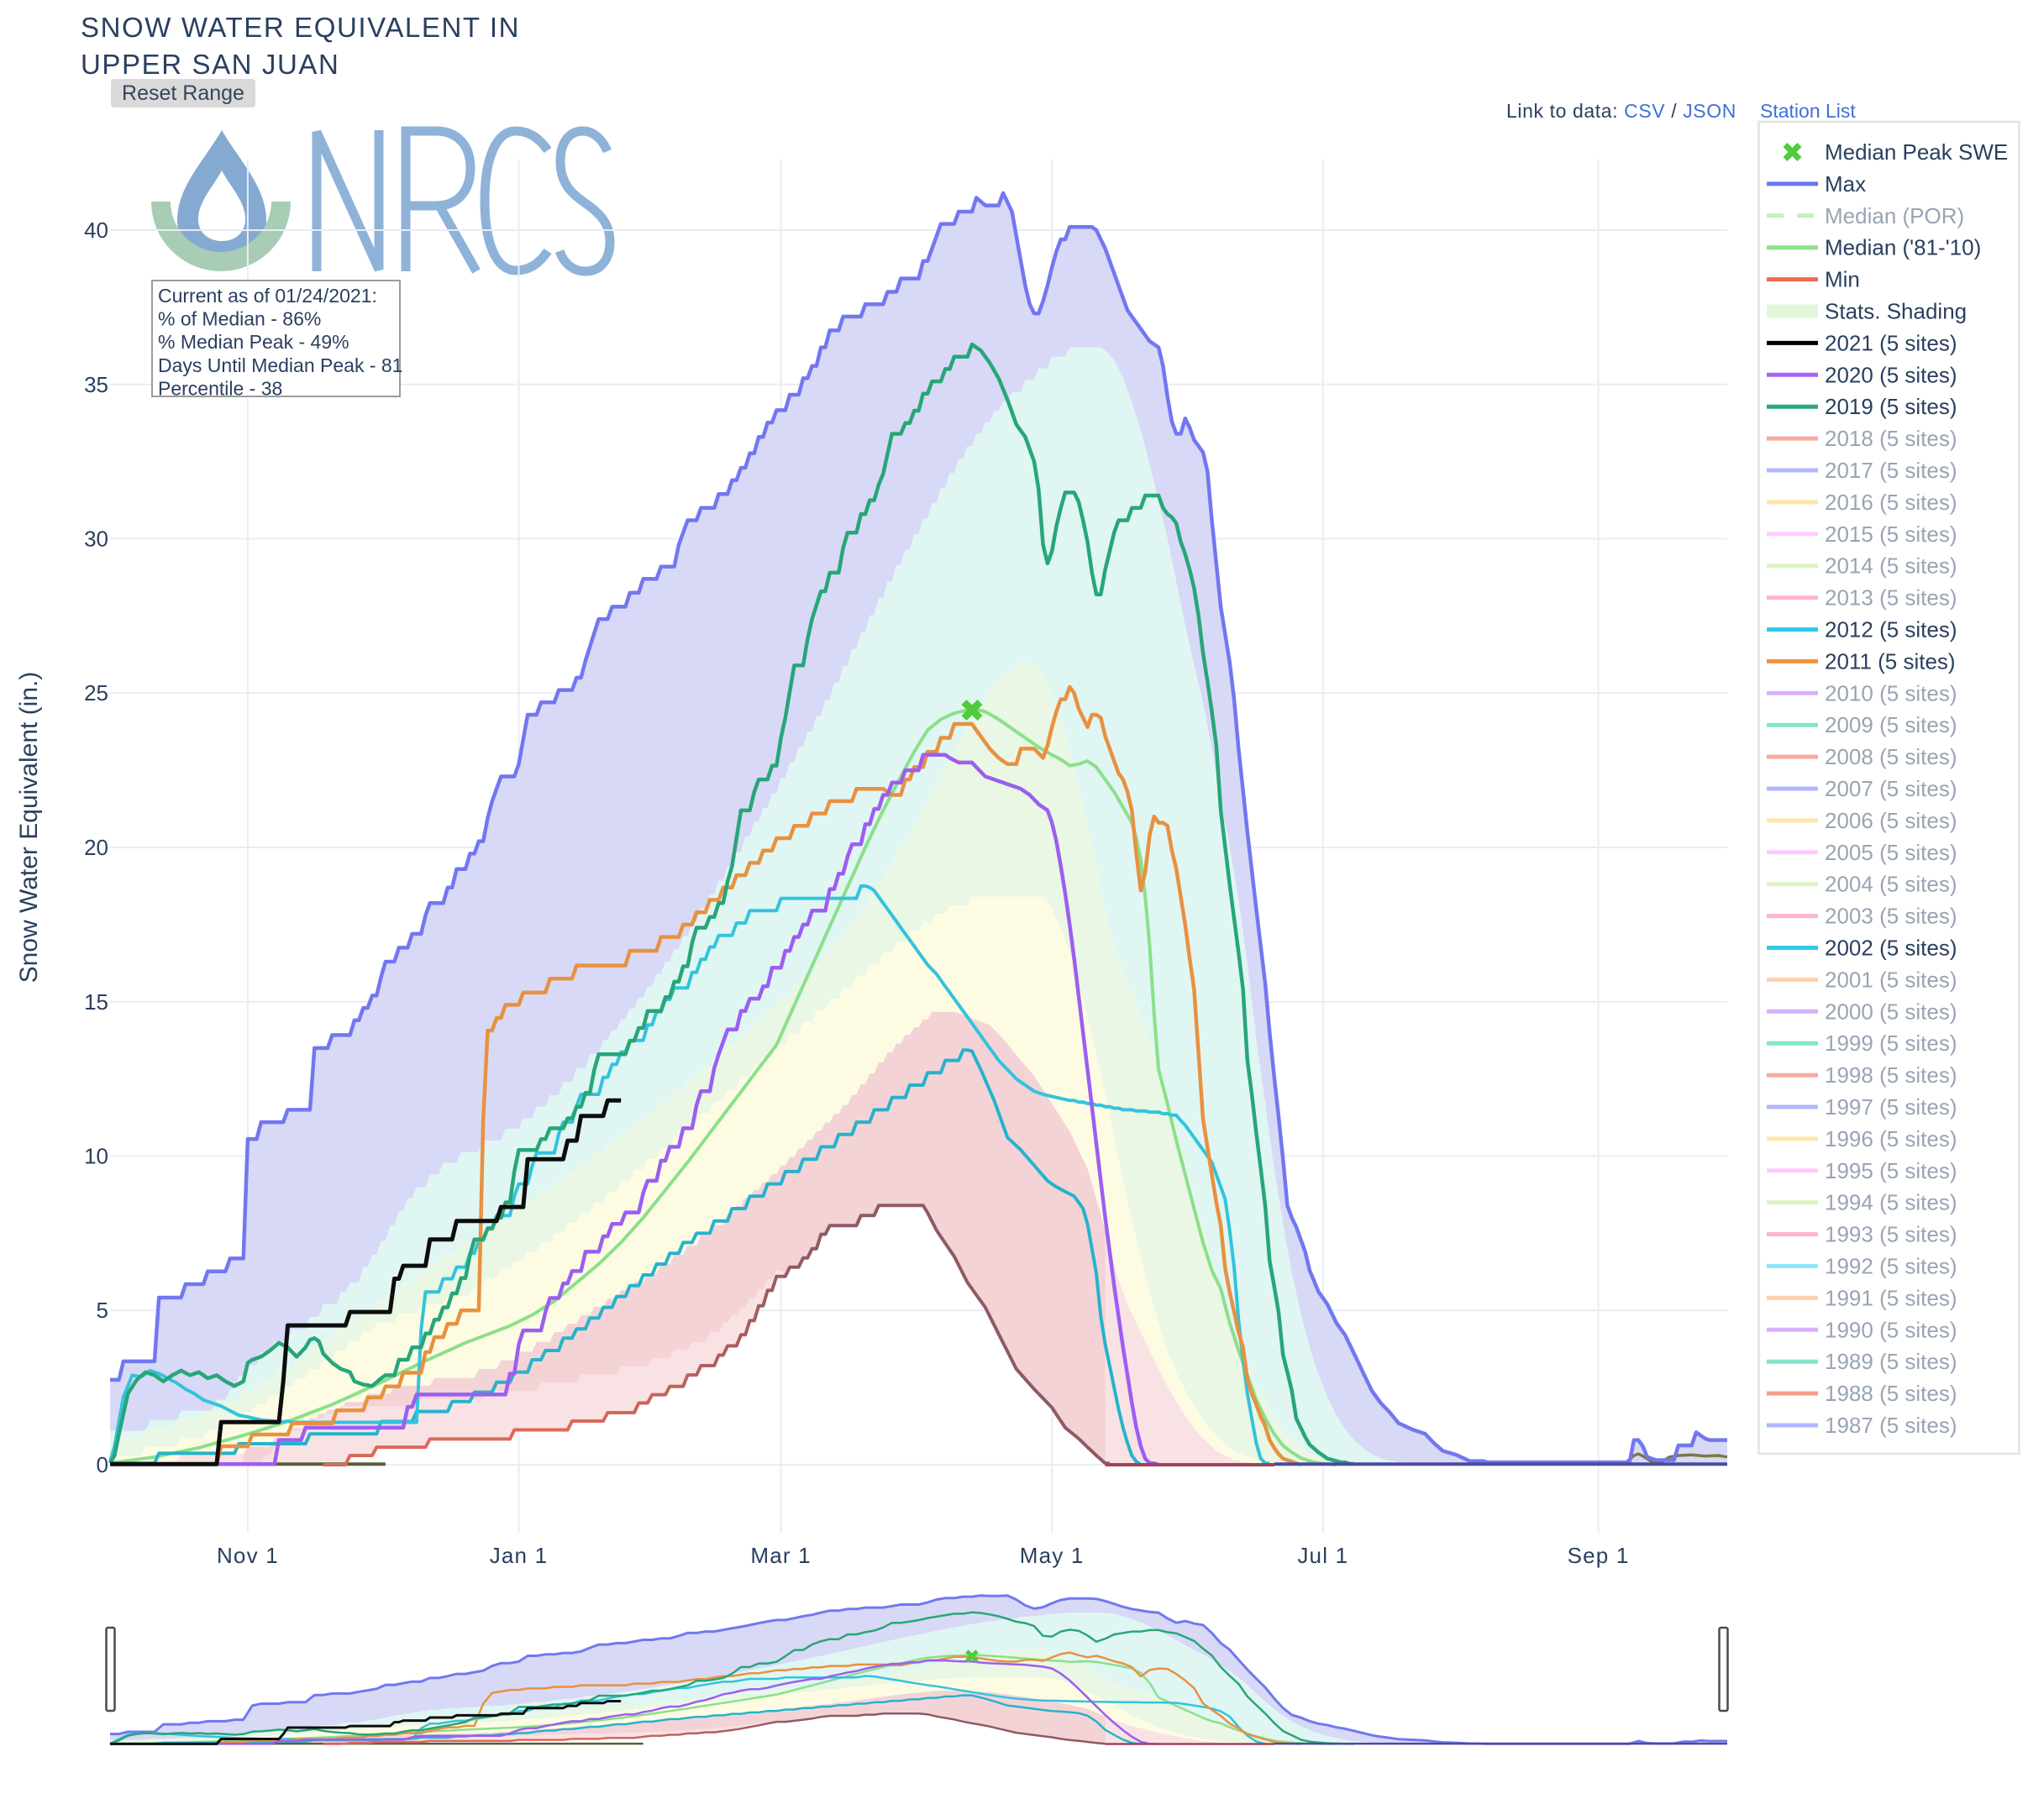 The width and height of the screenshot is (2028, 1820). Describe the element at coordinates (1895, 215) in the screenshot. I see `svg-text: Median (POR)` at that location.